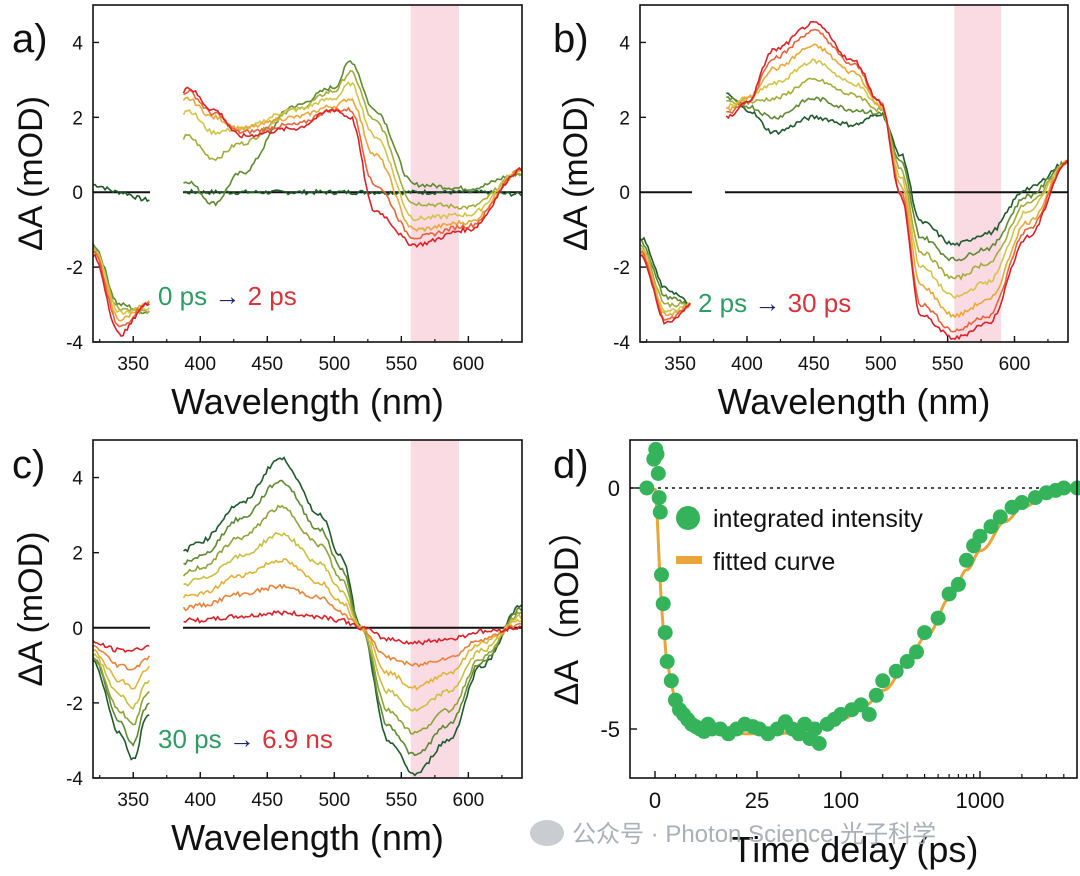  Describe the element at coordinates (726, 303) in the screenshot. I see `annotation-start: 2 ps` at that location.